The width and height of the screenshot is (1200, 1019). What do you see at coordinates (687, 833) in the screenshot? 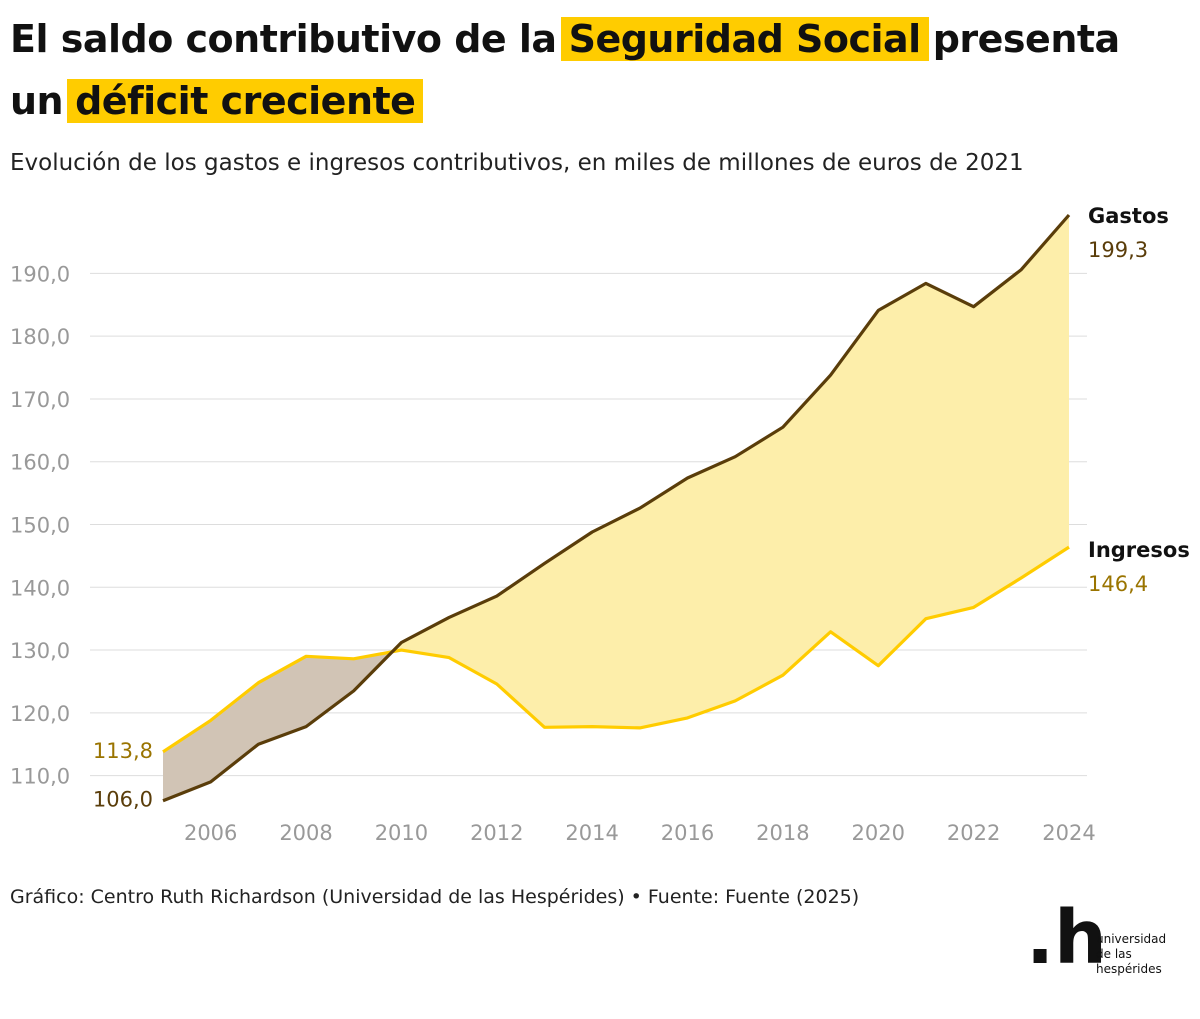
I see `x-tick-label-2016: 2016` at bounding box center [687, 833].